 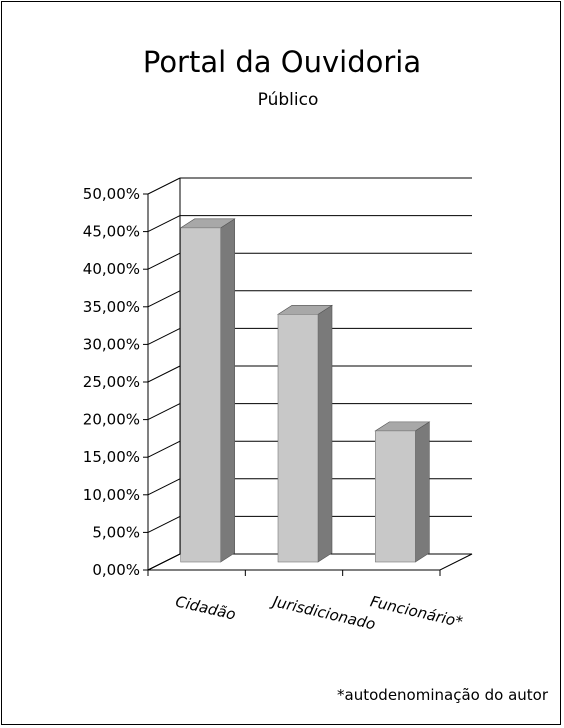 I want to click on footnote: *autodenominação do autor, so click(x=442, y=695).